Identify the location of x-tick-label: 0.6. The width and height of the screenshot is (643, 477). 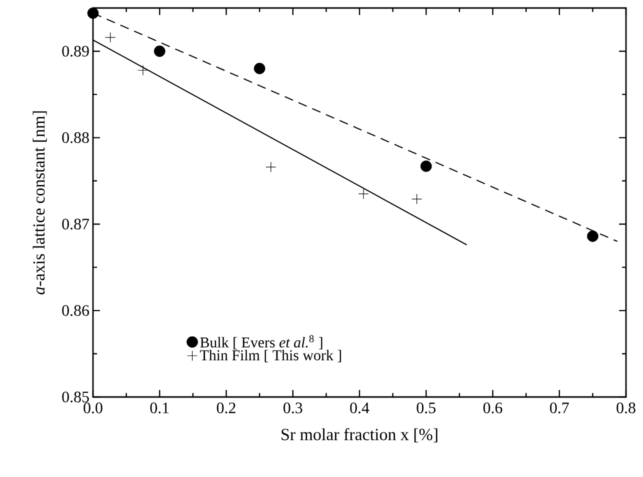
(492, 408).